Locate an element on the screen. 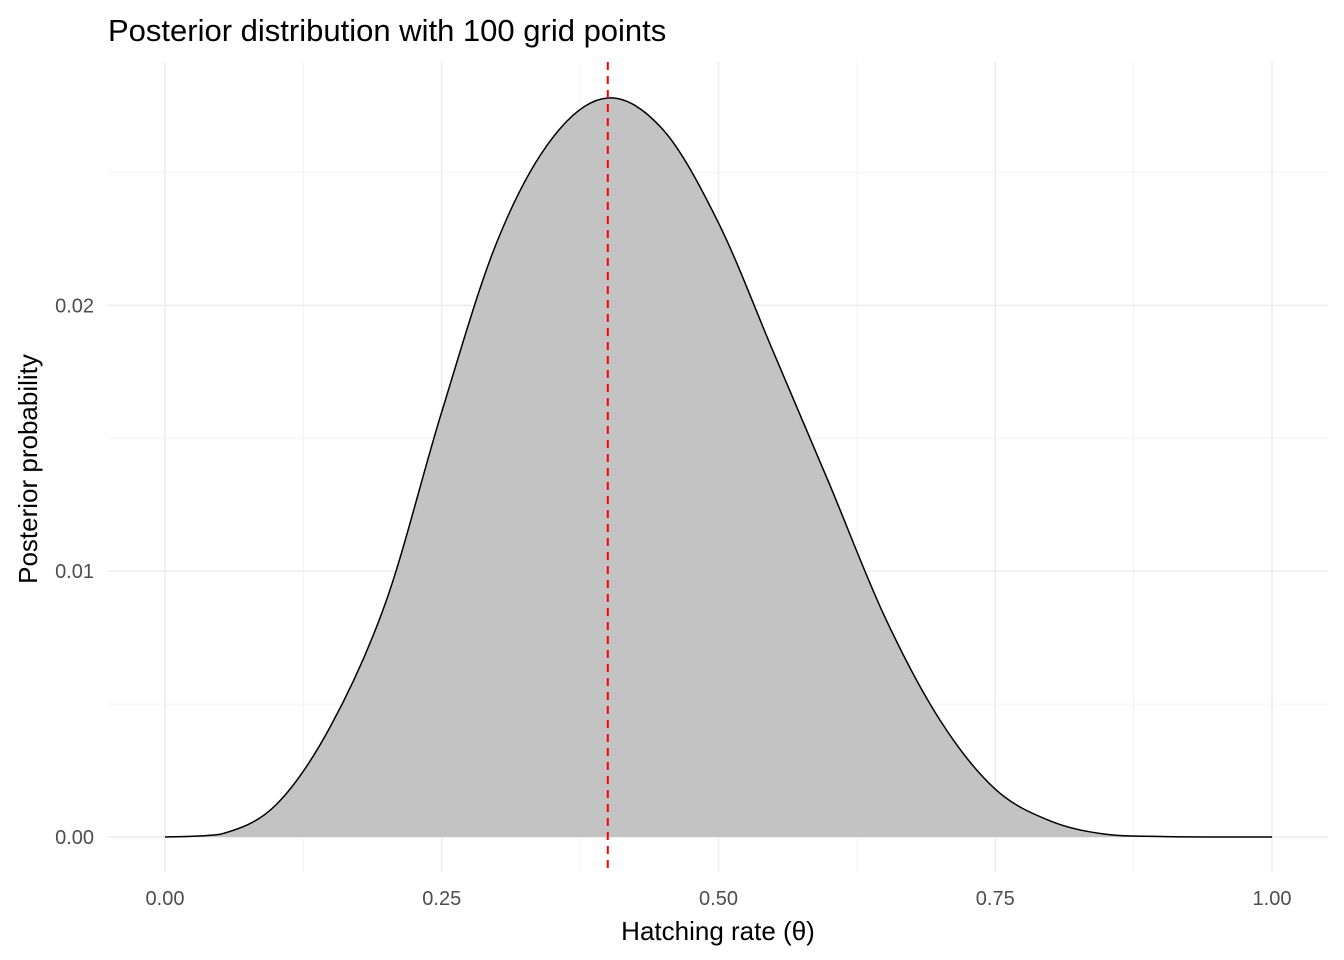  y-tick-label: 0.01 is located at coordinates (74, 572).